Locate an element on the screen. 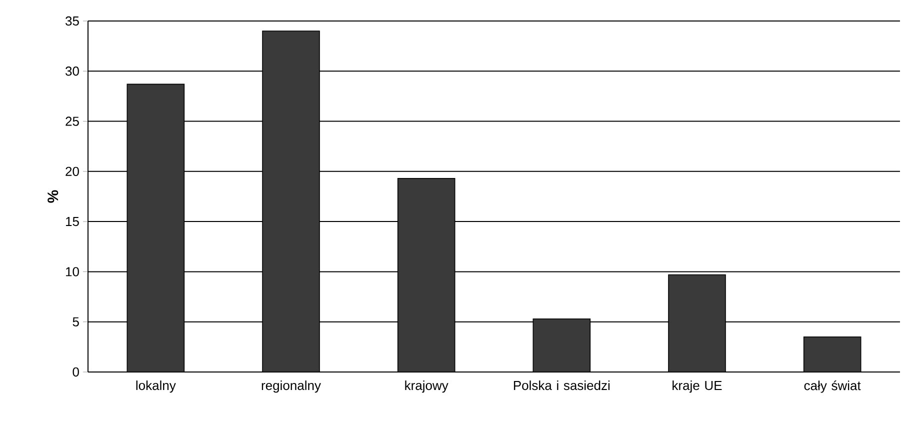 The height and width of the screenshot is (441, 922). x-tick-label: regionalny is located at coordinates (291, 386).